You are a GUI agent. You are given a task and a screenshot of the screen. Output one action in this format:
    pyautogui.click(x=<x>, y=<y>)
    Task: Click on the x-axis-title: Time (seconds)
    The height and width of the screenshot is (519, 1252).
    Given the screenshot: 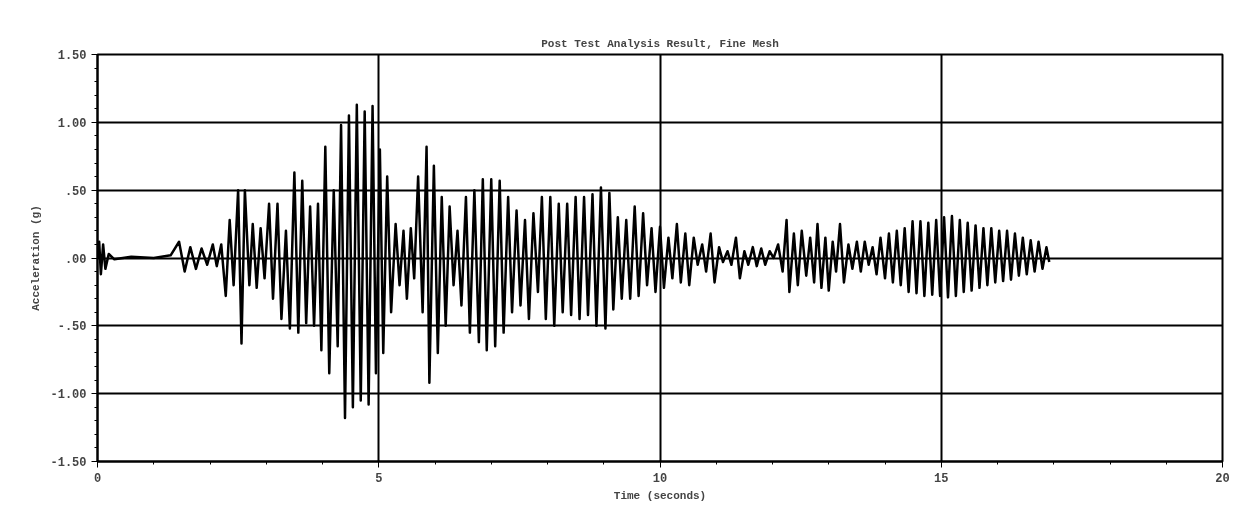 What is the action you would take?
    pyautogui.click(x=660, y=495)
    